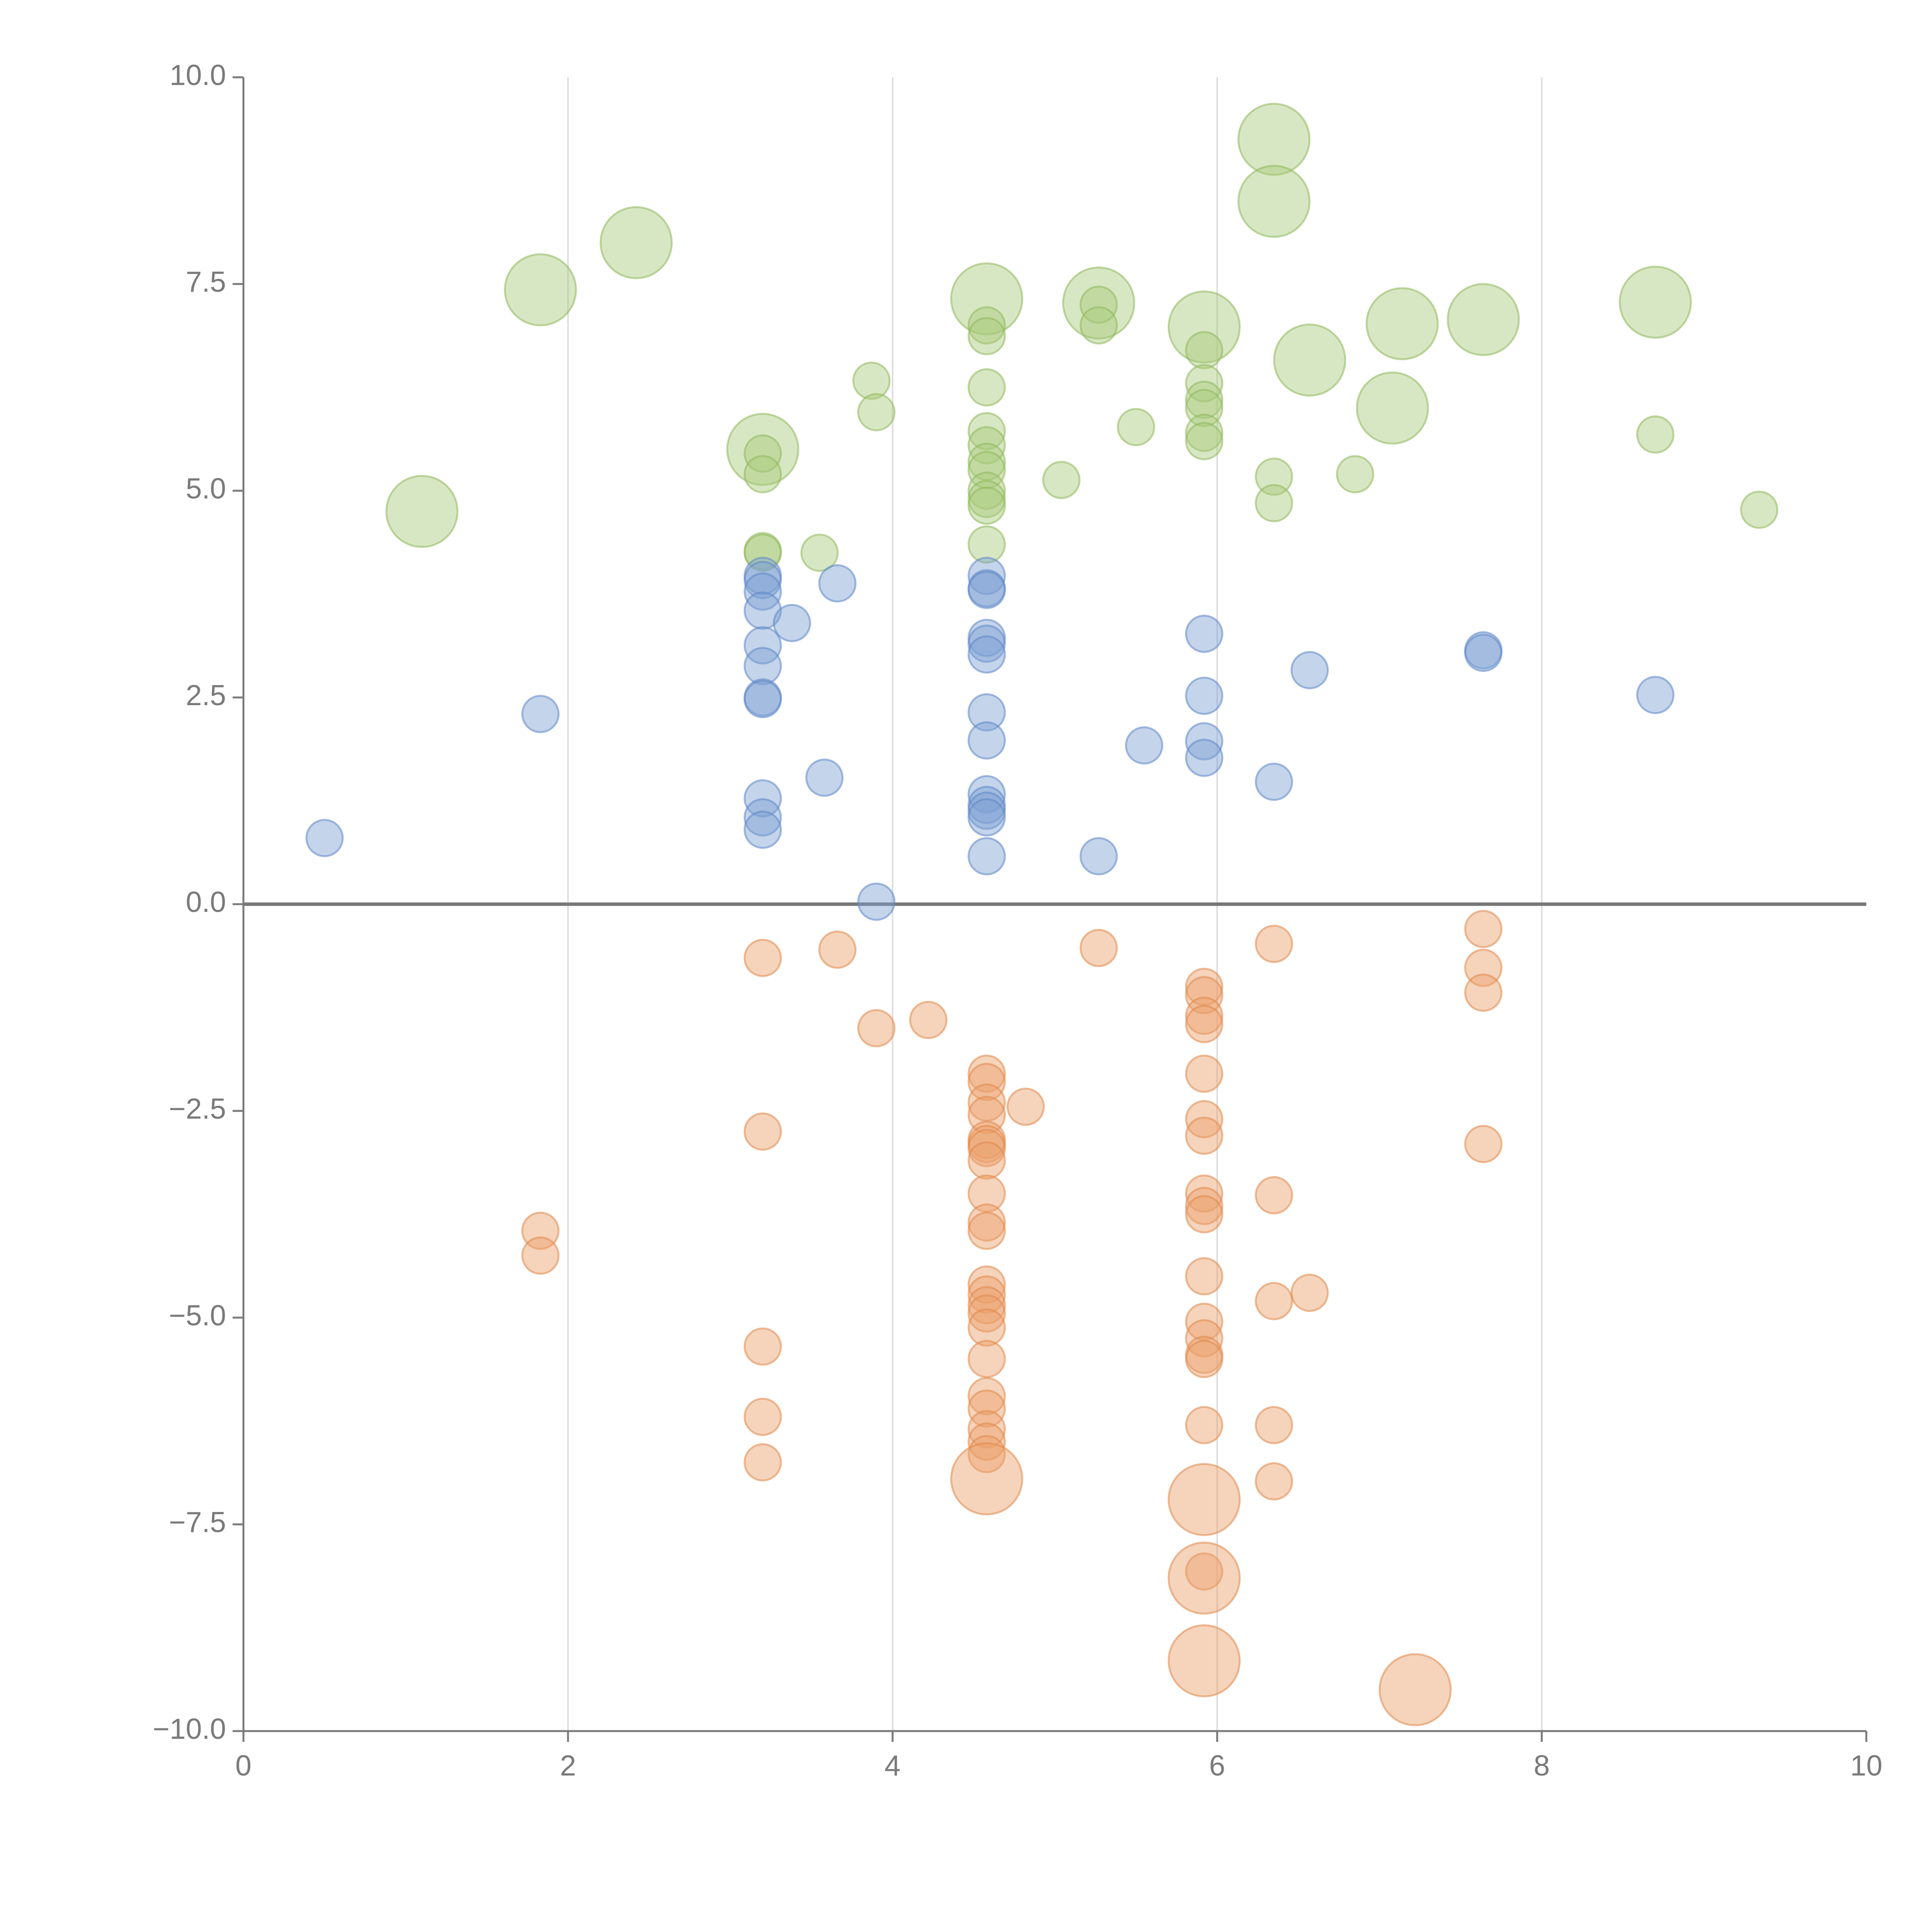 The width and height of the screenshot is (1932, 1932). I want to click on x-tick-label-5: 10, so click(1866, 1766).